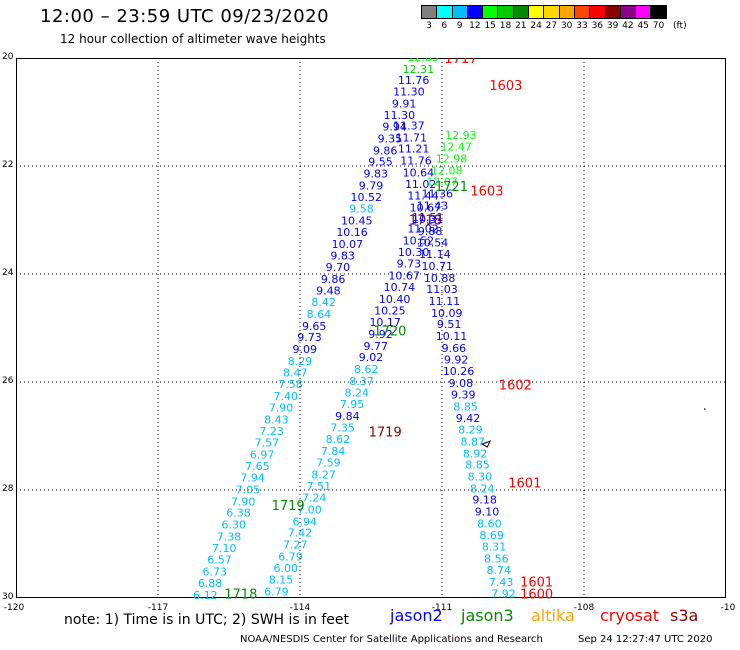 Image resolution: width=740 pixels, height=650 pixels. Describe the element at coordinates (414, 80) in the screenshot. I see `wave-height-value: 11.76` at that location.